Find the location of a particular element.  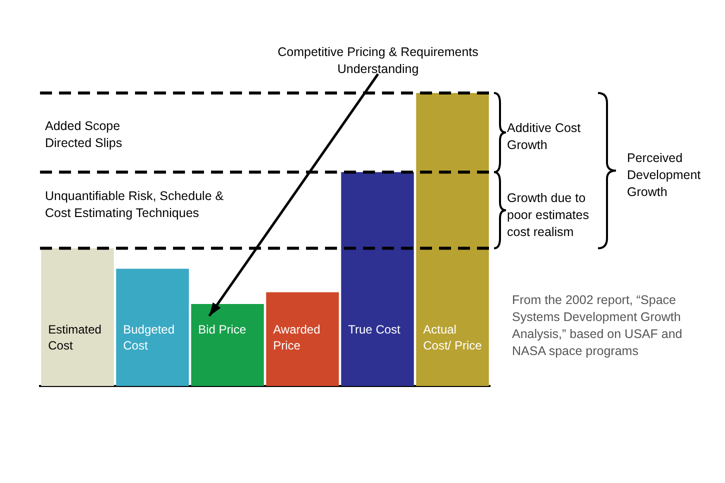

x-tick-label: Estimated Cost is located at coordinates (75, 337).